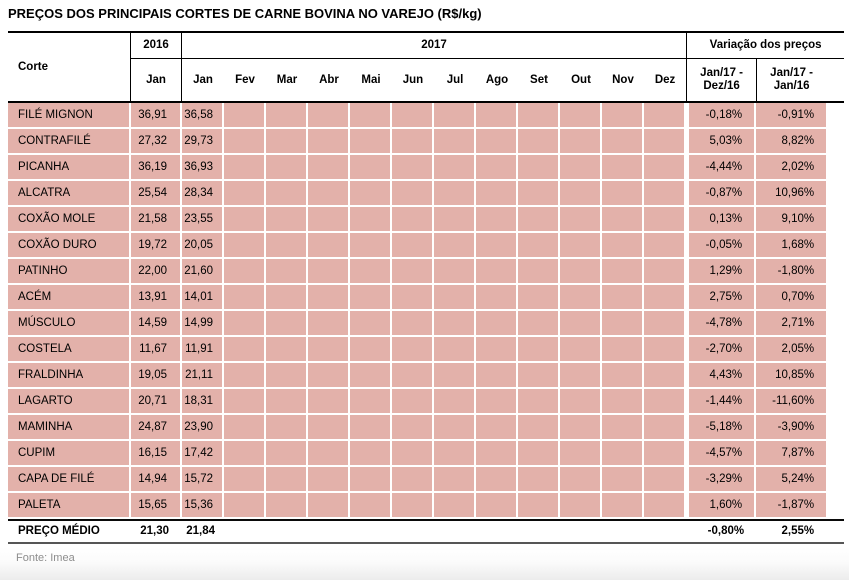 This screenshot has width=849, height=580. I want to click on price-jan-2017: 36,93, so click(203, 168).